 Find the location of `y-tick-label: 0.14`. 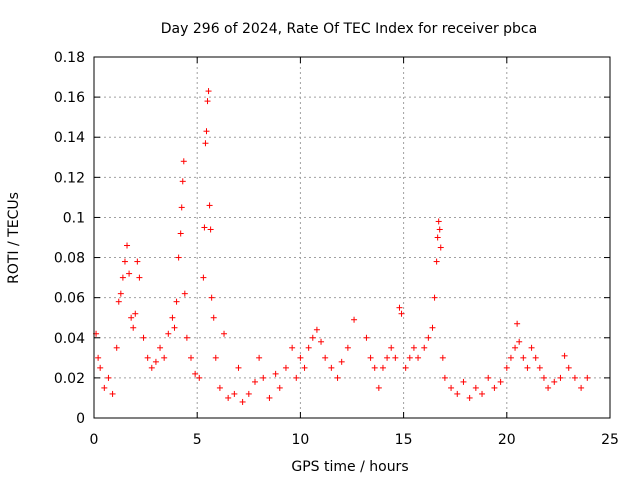

y-tick-label: 0.14 is located at coordinates (69, 138).